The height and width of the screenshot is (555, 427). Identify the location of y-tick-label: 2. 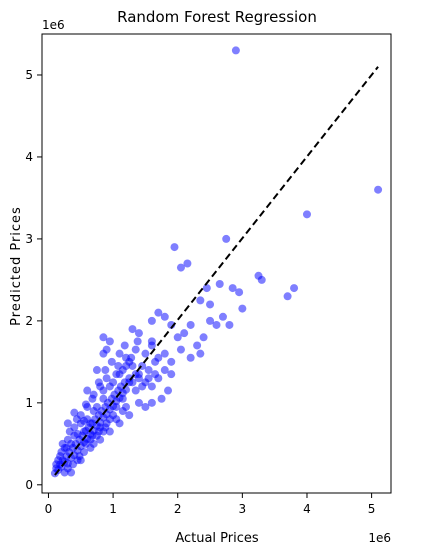
(29, 321).